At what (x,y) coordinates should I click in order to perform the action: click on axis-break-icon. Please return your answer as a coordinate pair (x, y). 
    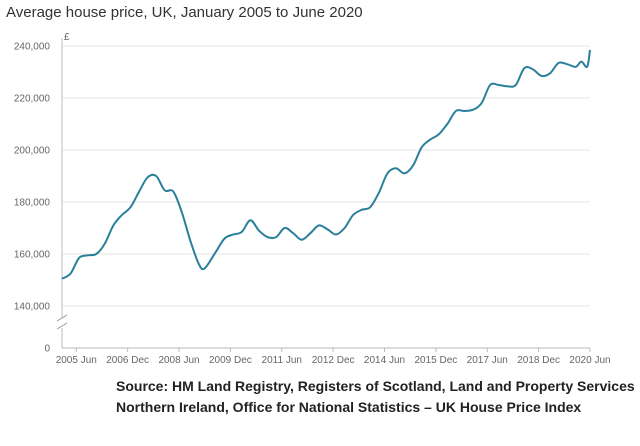
    Looking at the image, I should click on (62, 322).